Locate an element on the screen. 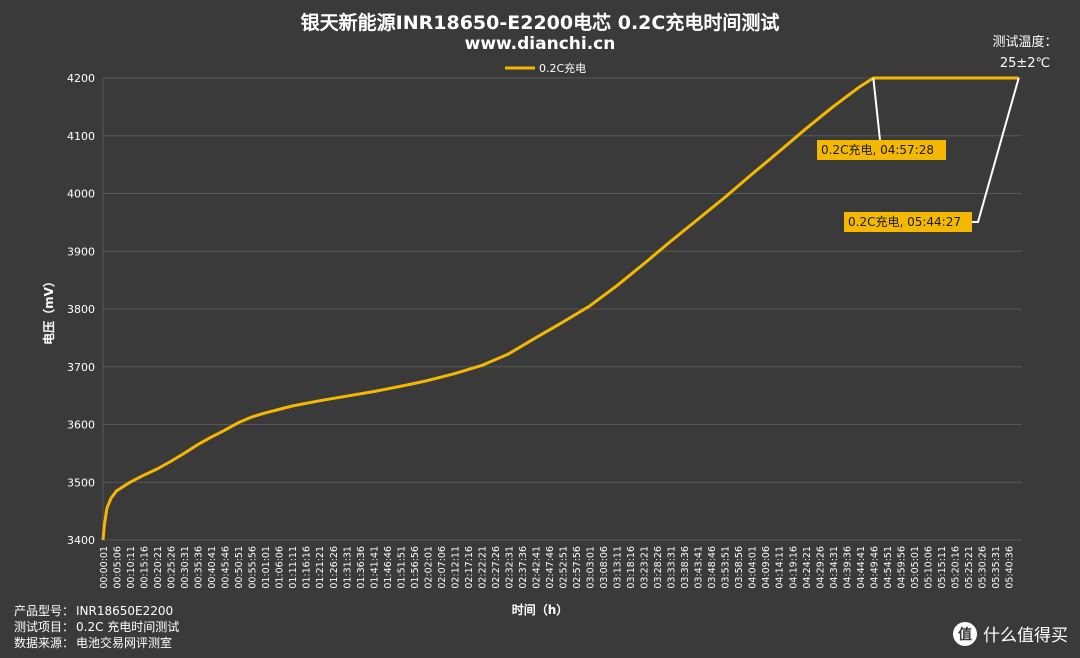 The width and height of the screenshot is (1080, 658). chart-title: 银天新能源INR18650-E2200电芯 0.2C充电时间测试 is located at coordinates (540, 23).